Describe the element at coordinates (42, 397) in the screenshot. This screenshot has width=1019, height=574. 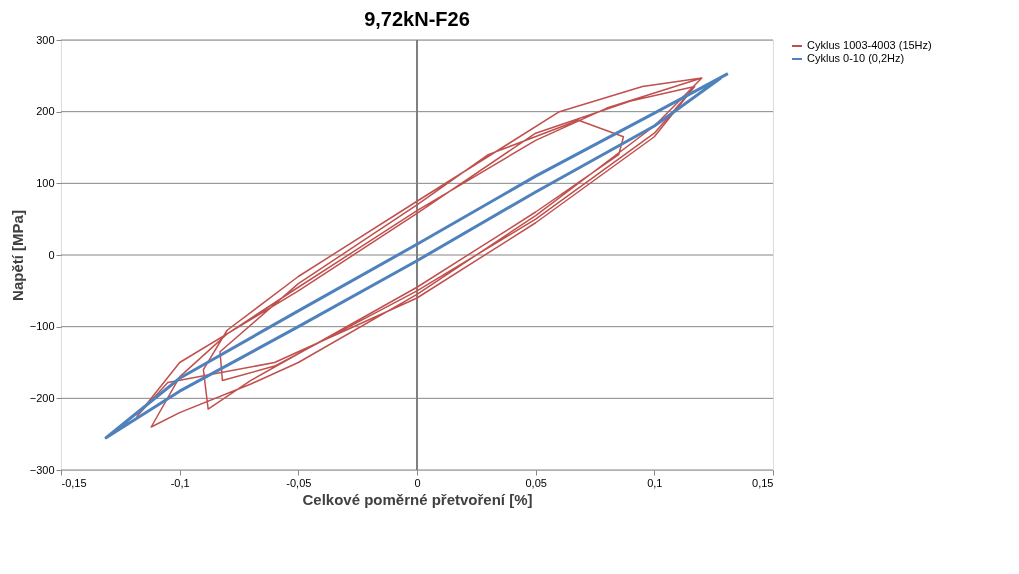
I see `y-tick-label: −200` at that location.